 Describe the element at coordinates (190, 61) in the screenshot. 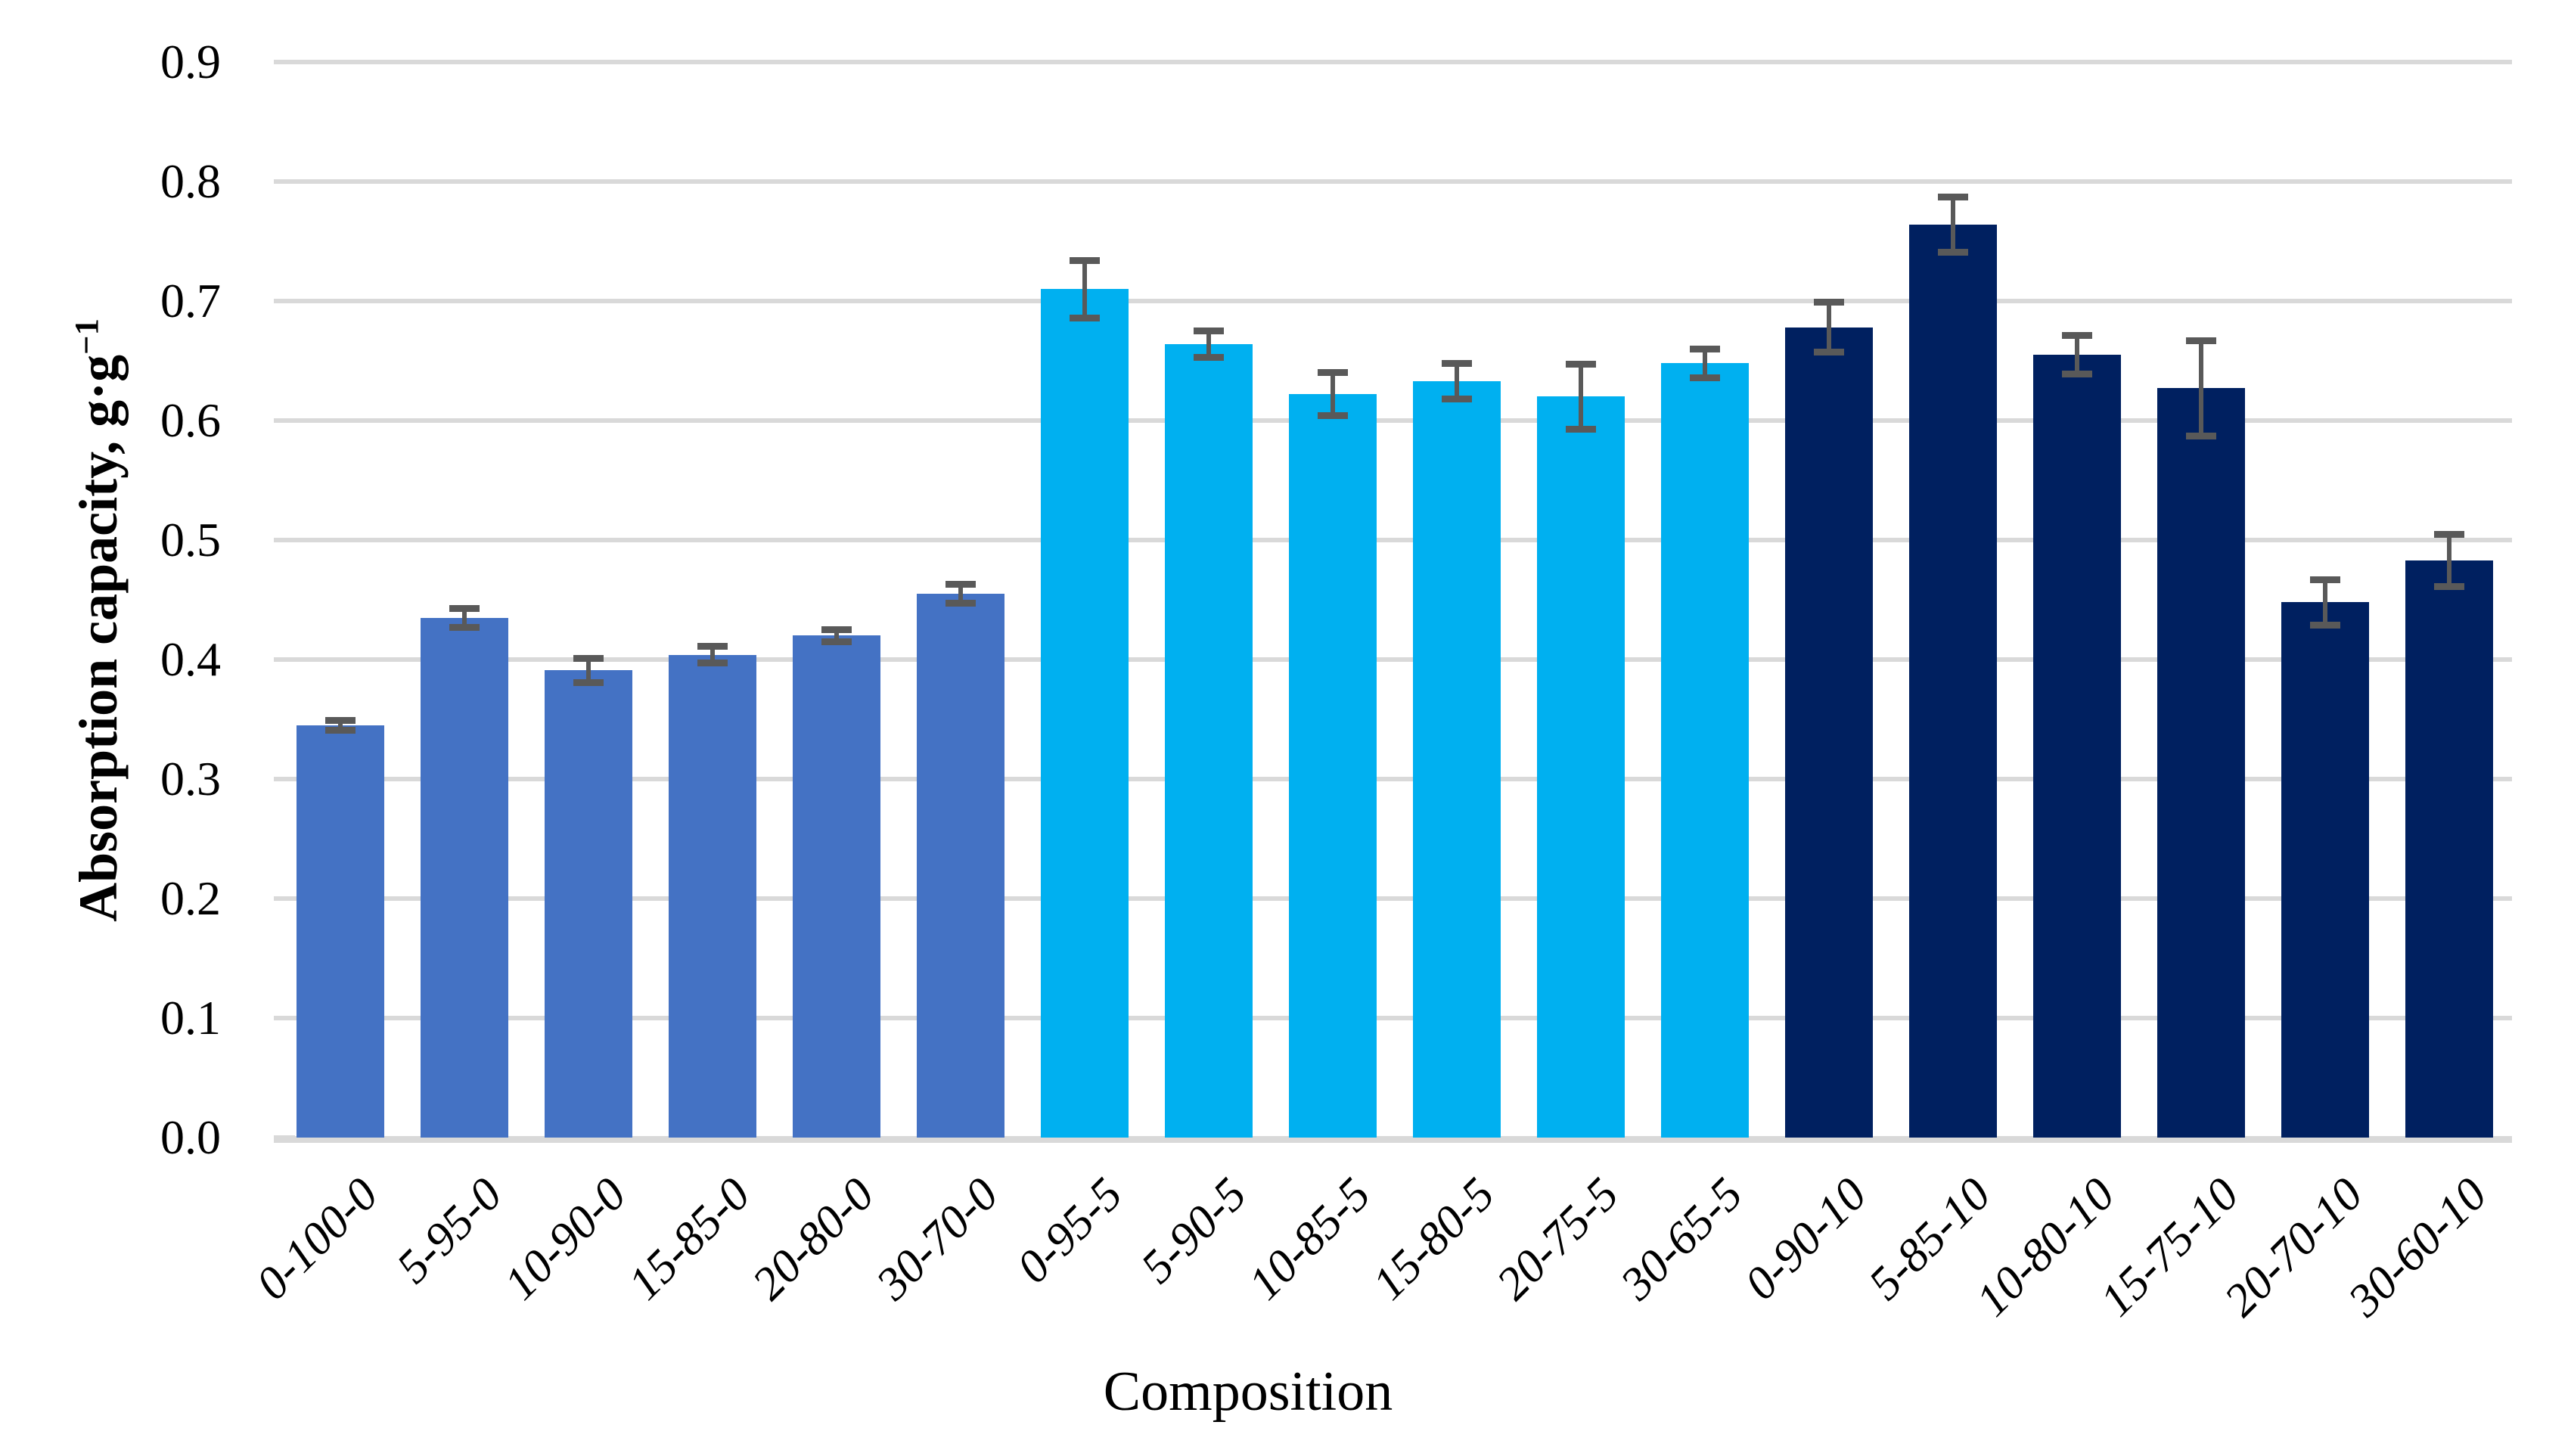

I see `y-tick-label: 0.9` at that location.